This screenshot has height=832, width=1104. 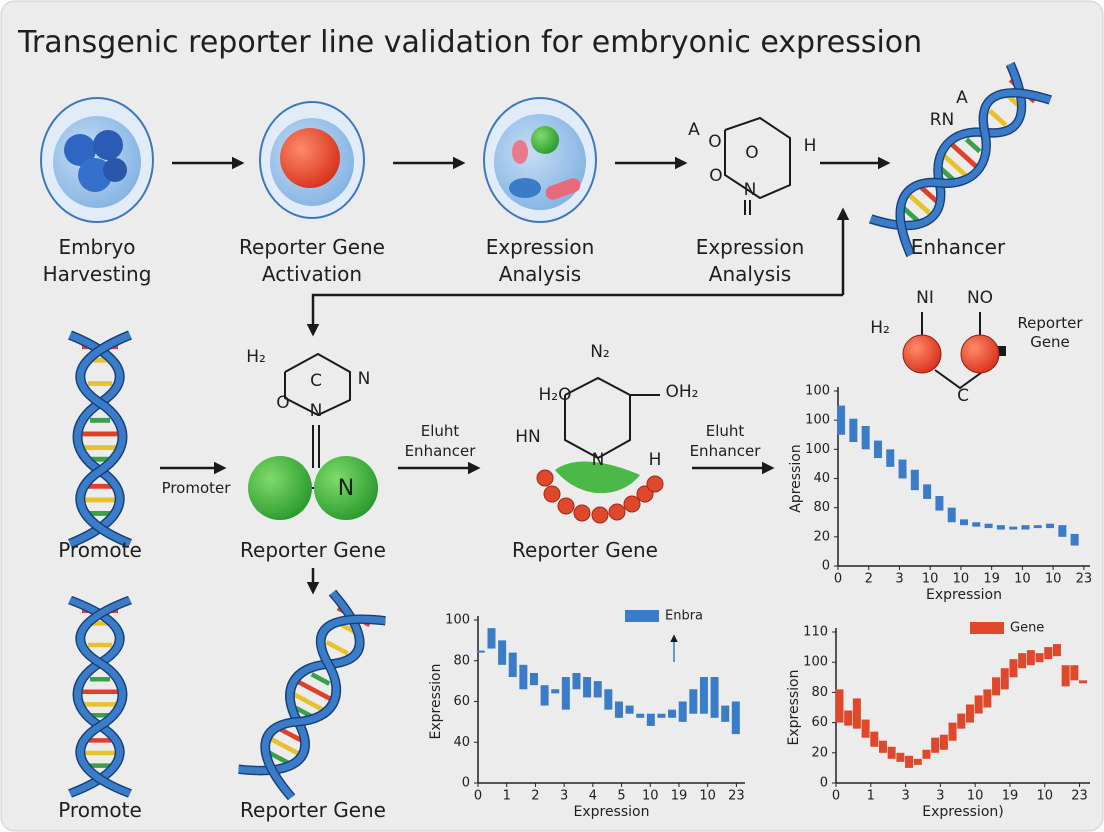 I want to click on atom: H₂, so click(x=880, y=328).